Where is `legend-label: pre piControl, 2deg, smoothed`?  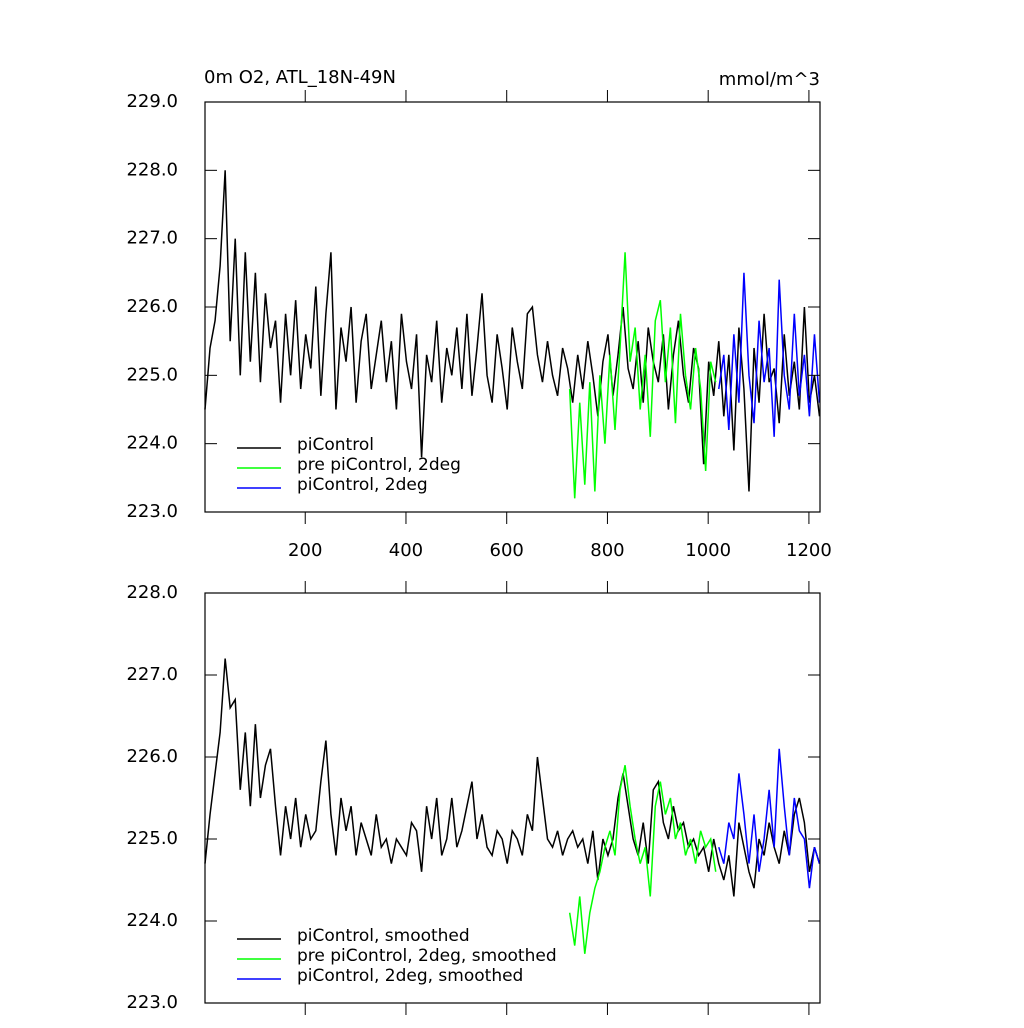
legend-label: pre piControl, 2deg, smoothed is located at coordinates (427, 956).